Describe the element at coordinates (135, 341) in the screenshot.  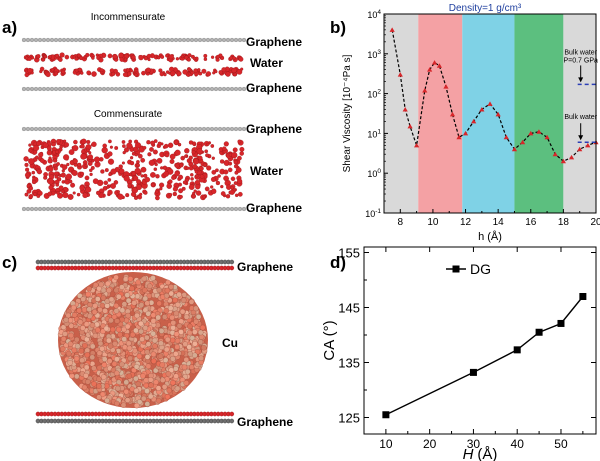
I see `panel-c-graphene-sheets` at that location.